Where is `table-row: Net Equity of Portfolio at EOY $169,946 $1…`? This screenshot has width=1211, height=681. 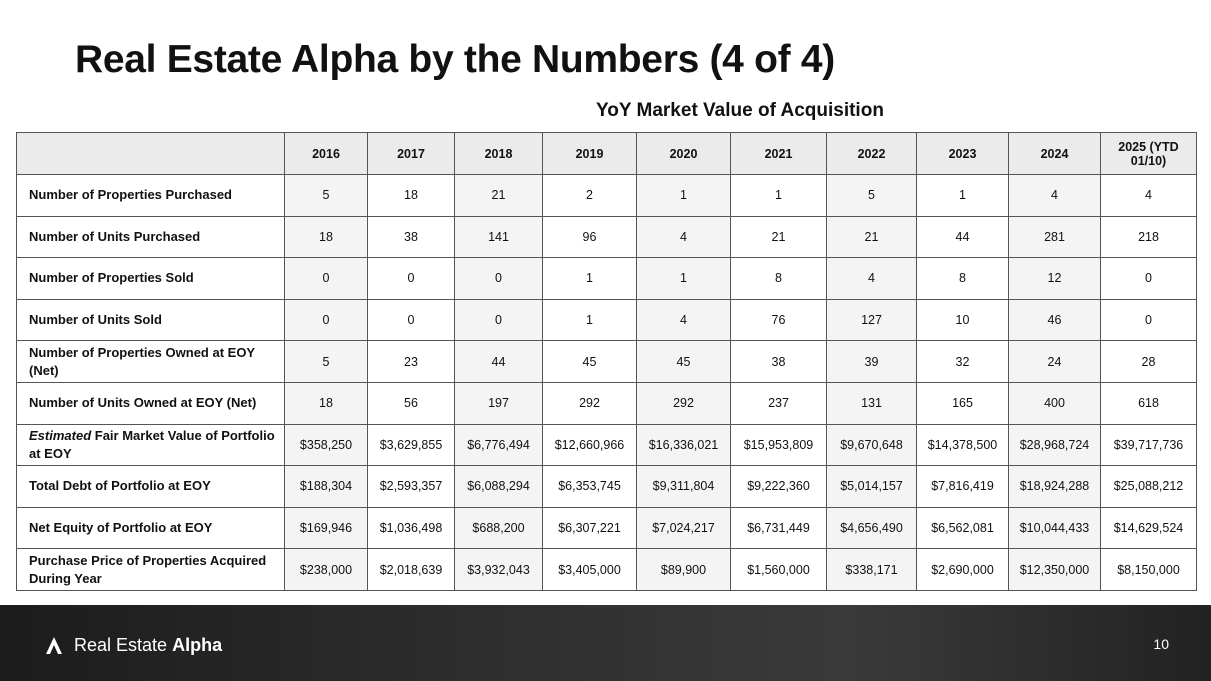 table-row: Net Equity of Portfolio at EOY $169,946 $1… is located at coordinates (606, 528).